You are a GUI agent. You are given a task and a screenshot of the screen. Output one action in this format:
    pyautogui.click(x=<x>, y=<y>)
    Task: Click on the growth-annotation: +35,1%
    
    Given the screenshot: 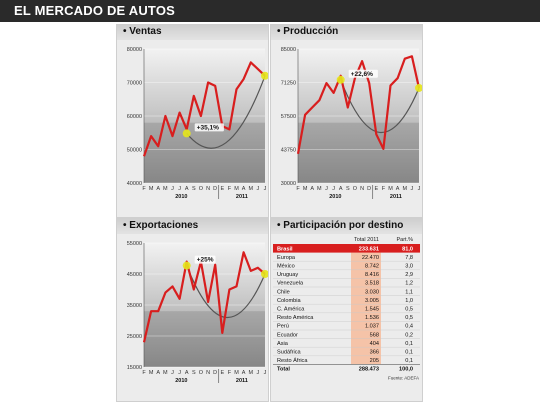 What is the action you would take?
    pyautogui.click(x=208, y=127)
    